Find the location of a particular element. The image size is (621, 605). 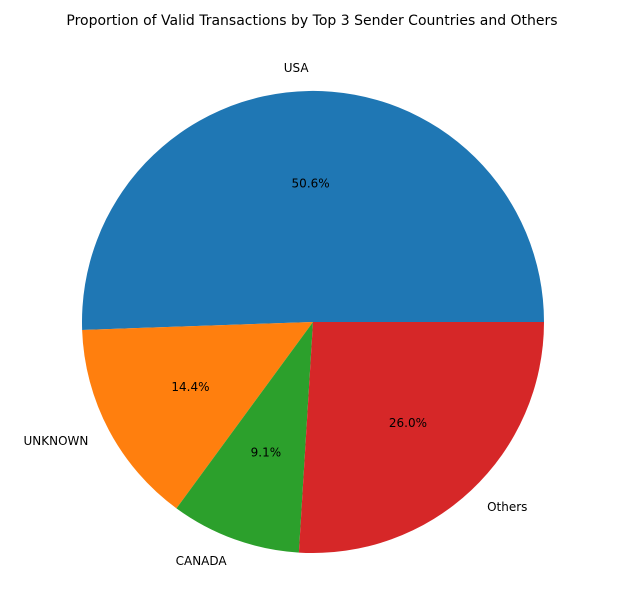

slice-label-others: Others is located at coordinates (507, 507).